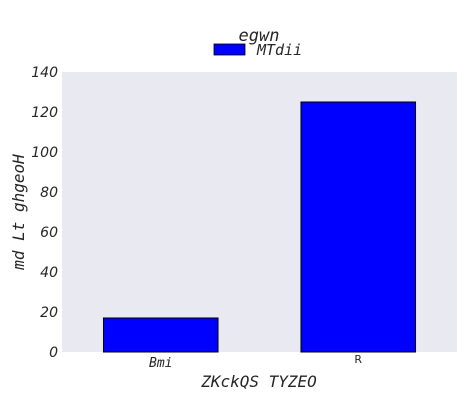 This screenshot has width=469, height=407. What do you see at coordinates (255, 362) in the screenshot?
I see `x-axis-ticks: Bmi R` at bounding box center [255, 362].